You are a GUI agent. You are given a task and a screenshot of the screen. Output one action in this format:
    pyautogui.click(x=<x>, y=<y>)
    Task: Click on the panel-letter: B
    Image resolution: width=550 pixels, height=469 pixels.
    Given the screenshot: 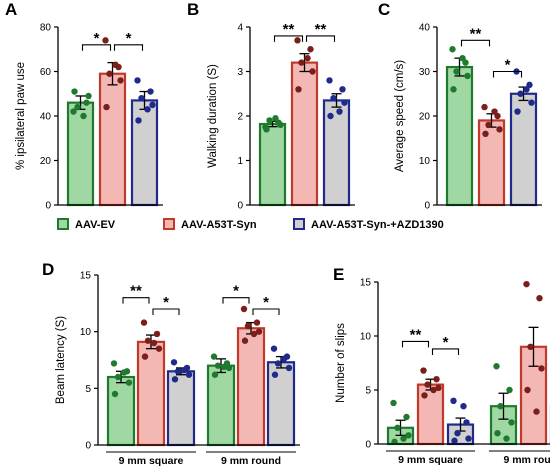 What is the action you would take?
    pyautogui.click(x=193, y=9)
    